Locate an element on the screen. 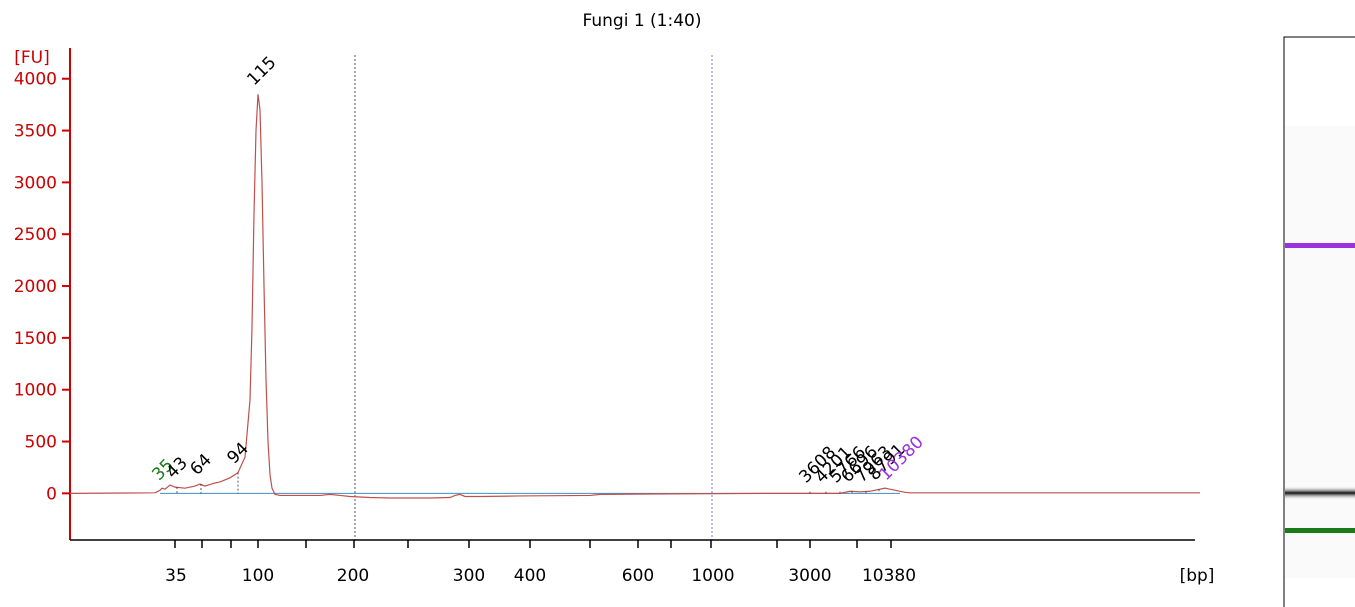  gel-band-main is located at coordinates (1320, 493).